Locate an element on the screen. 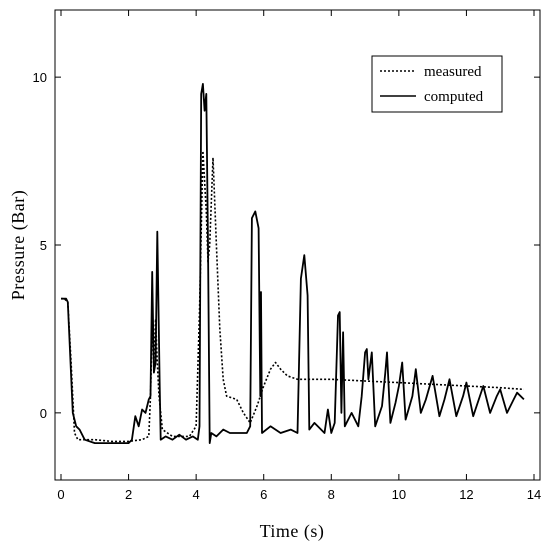 The image size is (550, 550). x-tick-label: 10 is located at coordinates (399, 494).